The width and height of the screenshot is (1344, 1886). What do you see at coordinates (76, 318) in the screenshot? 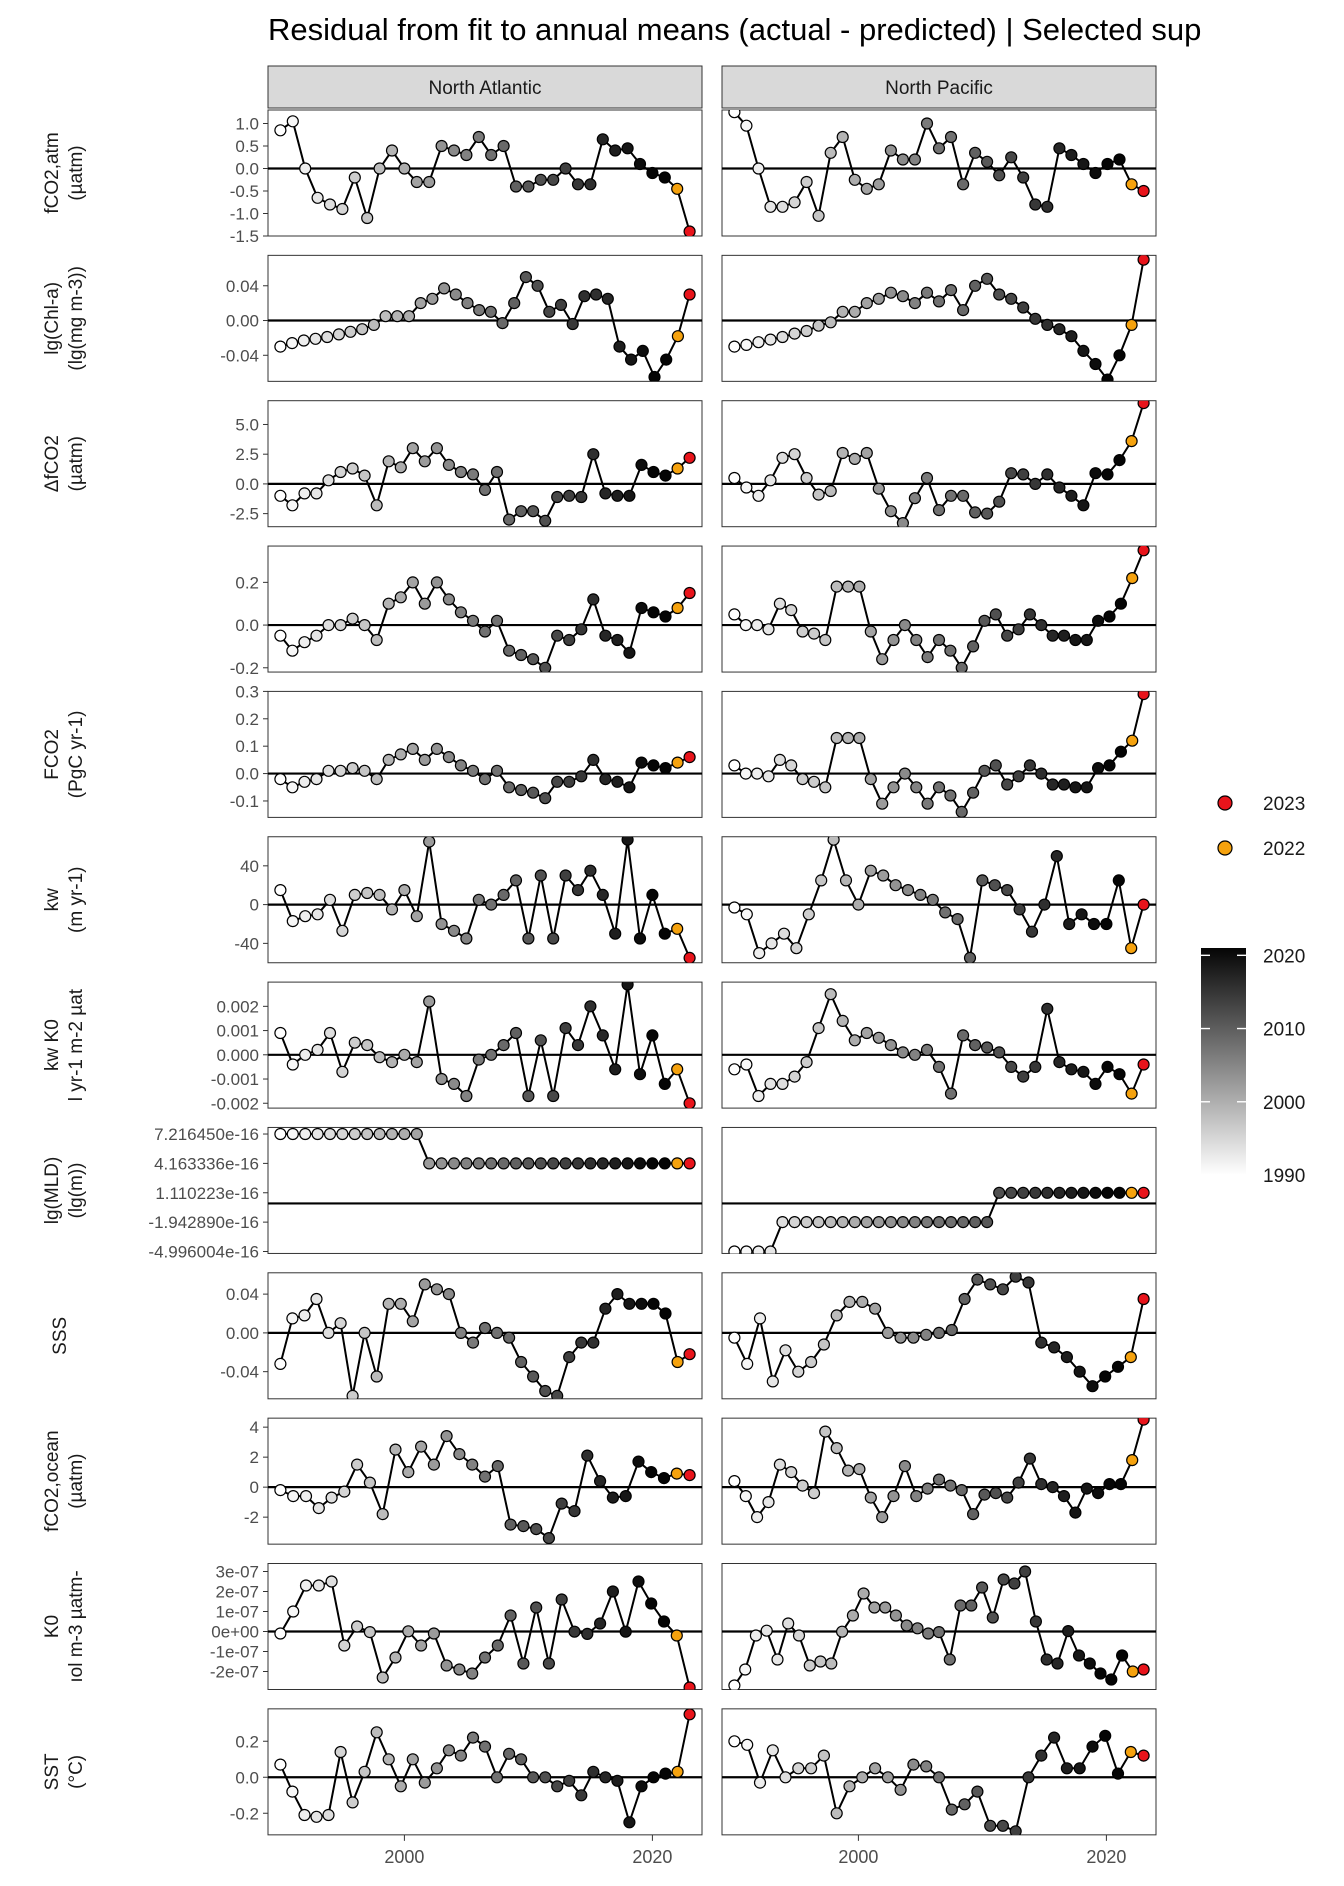
I see `row-label-line: (lg(mg m-3))` at bounding box center [76, 318].